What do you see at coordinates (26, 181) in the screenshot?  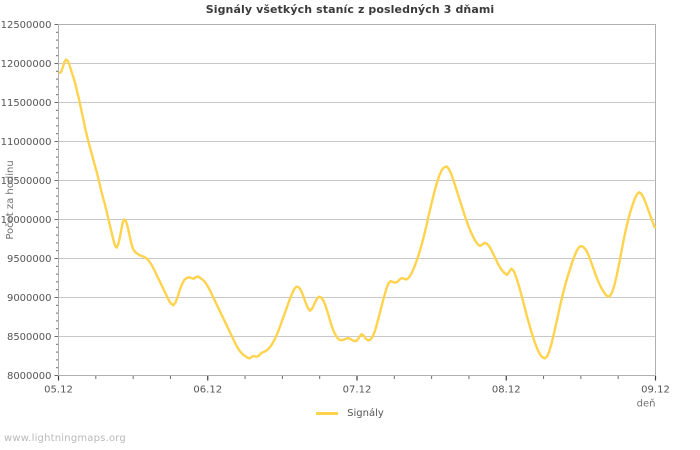 I see `y-tick-label: 10500000` at bounding box center [26, 181].